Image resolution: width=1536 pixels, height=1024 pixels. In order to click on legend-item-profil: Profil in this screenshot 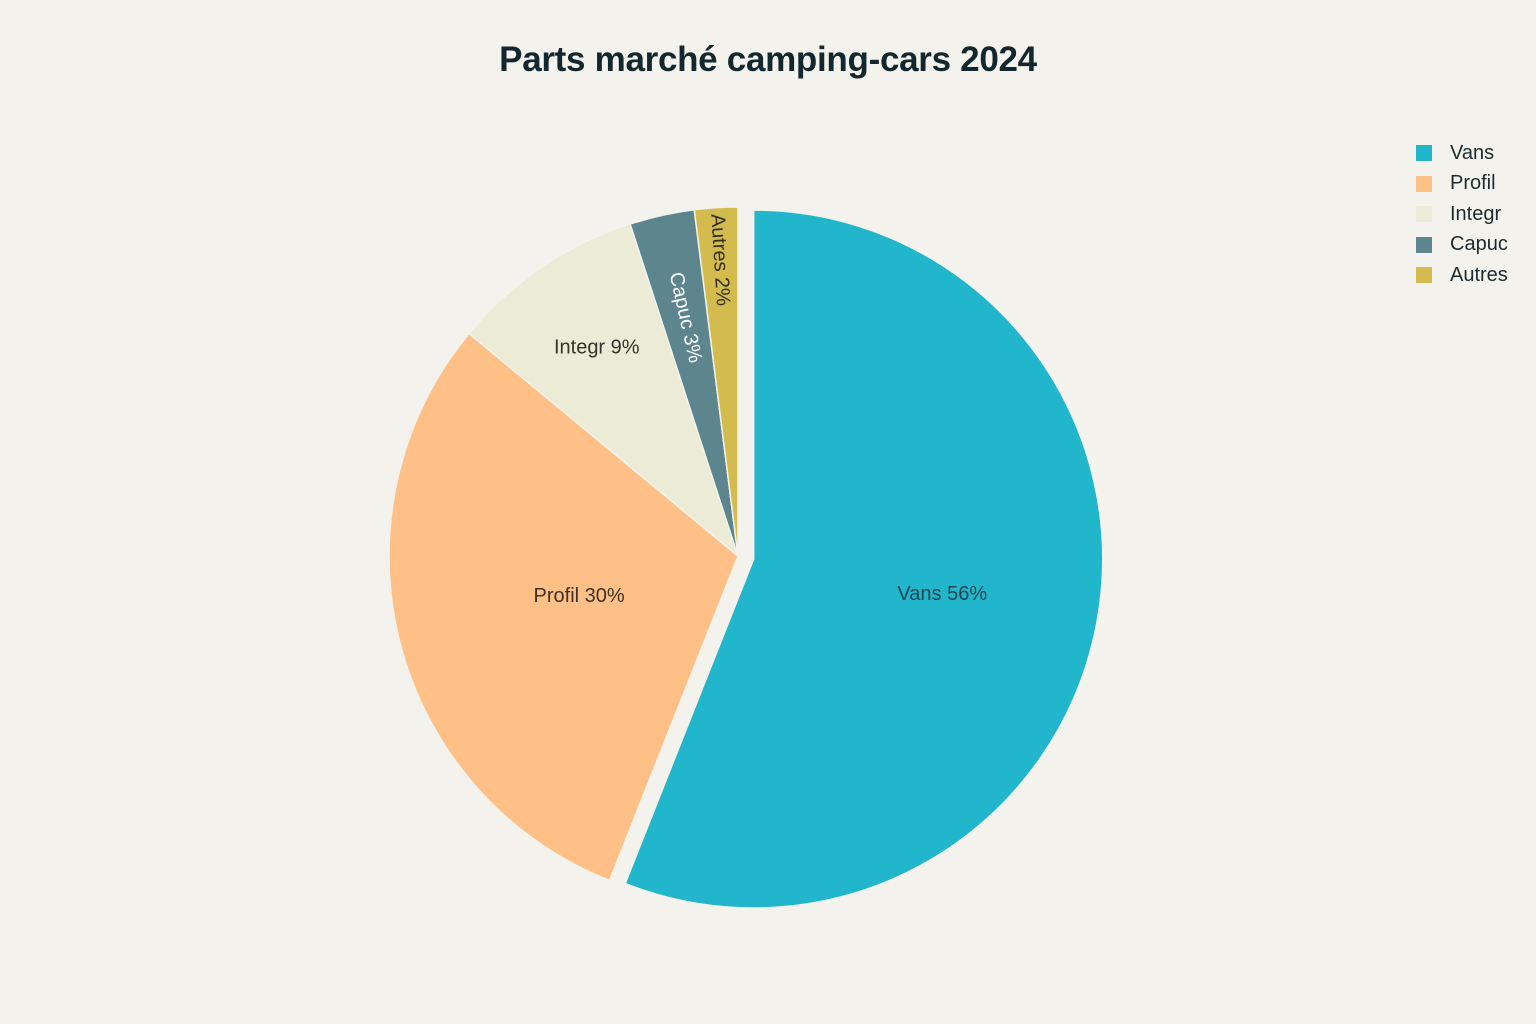, I will do `click(1462, 184)`.